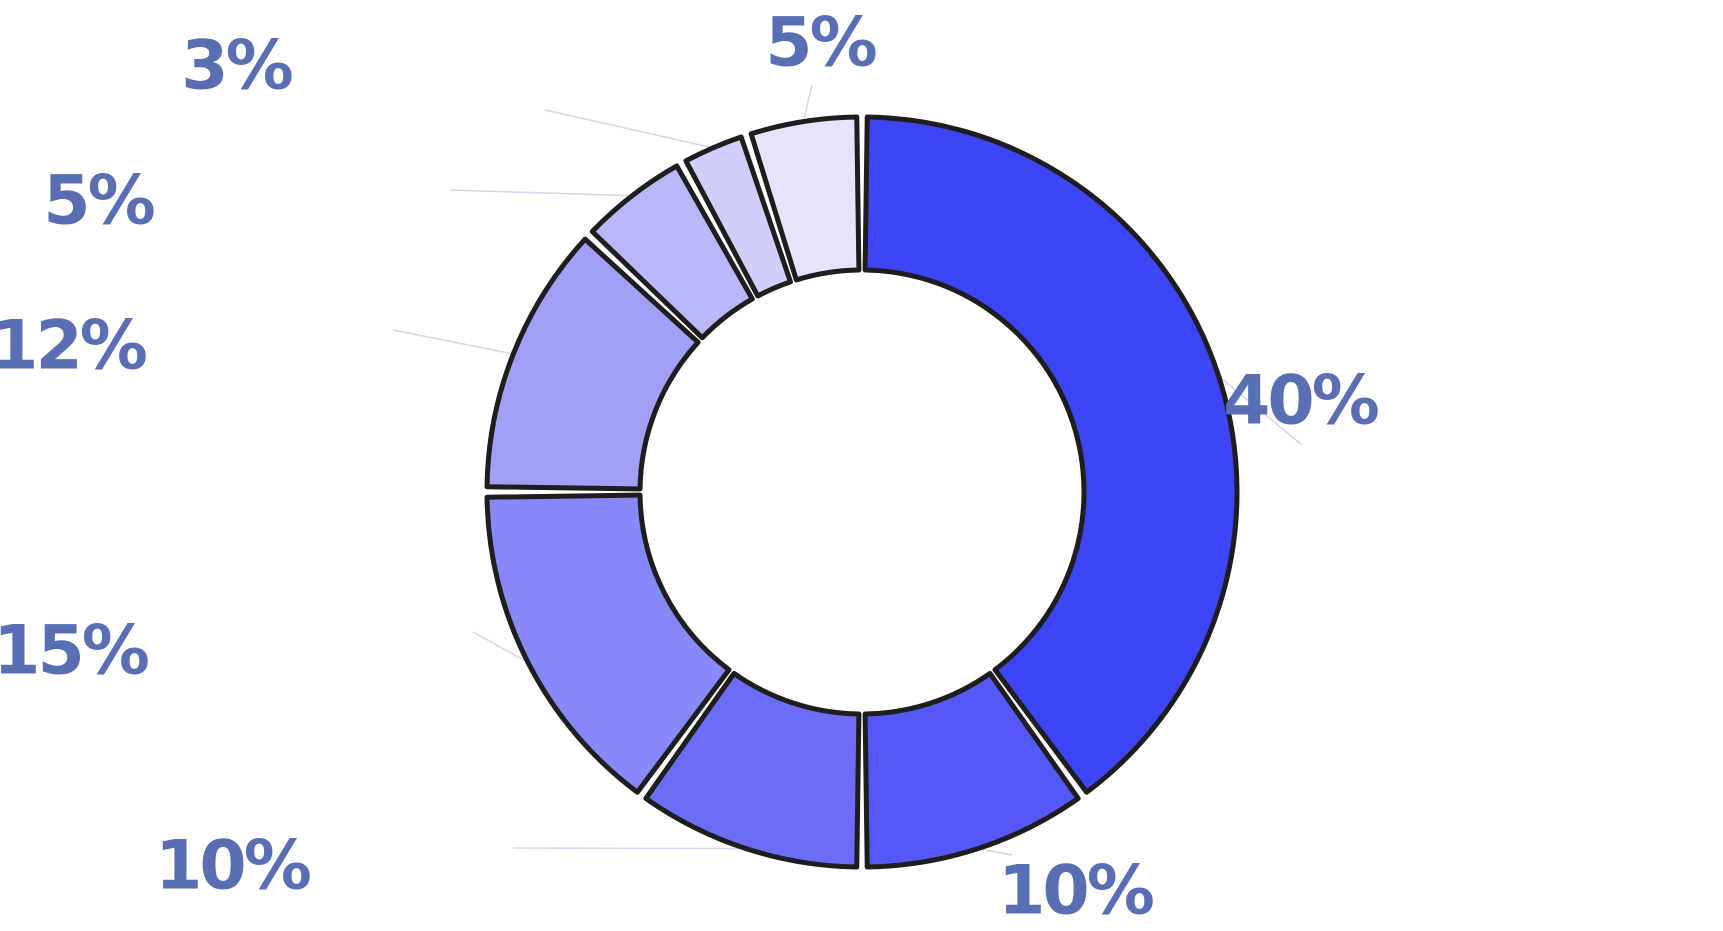 The image size is (1723, 931). I want to click on slice-value-label: 12%, so click(73, 346).